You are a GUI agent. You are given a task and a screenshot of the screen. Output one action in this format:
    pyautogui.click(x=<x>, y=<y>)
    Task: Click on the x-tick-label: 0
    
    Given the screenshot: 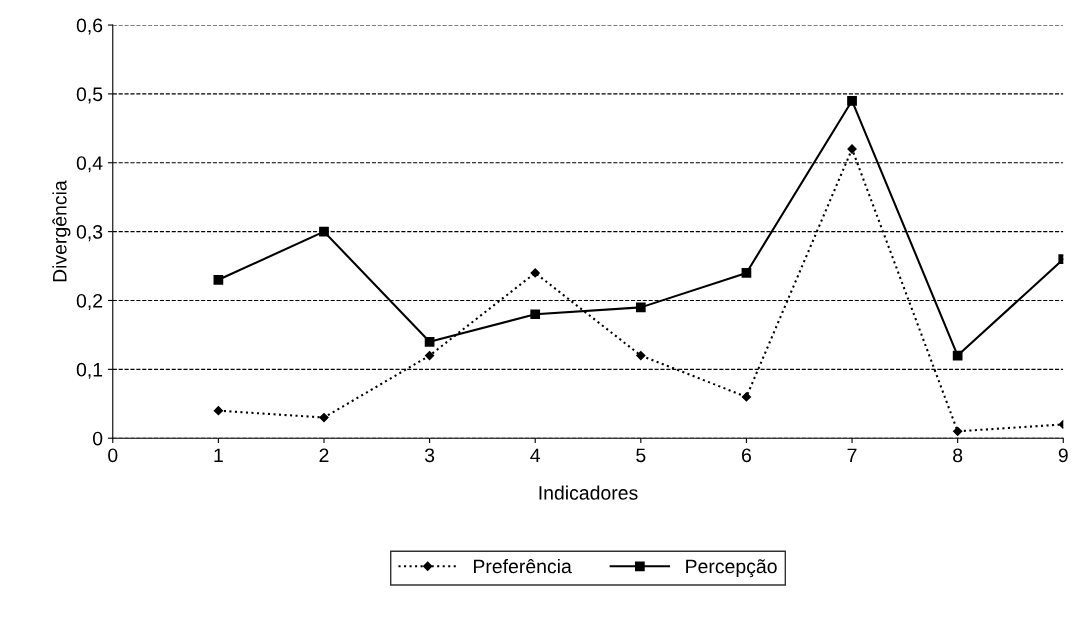 What is the action you would take?
    pyautogui.click(x=113, y=455)
    